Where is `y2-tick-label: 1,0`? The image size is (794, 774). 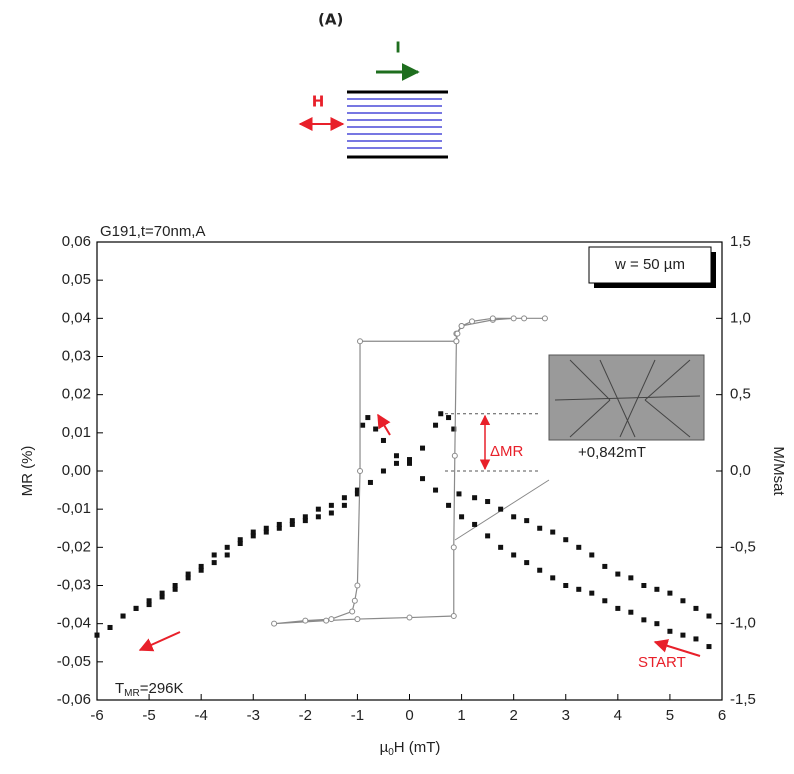
y2-tick-label: 1,0 is located at coordinates (740, 317).